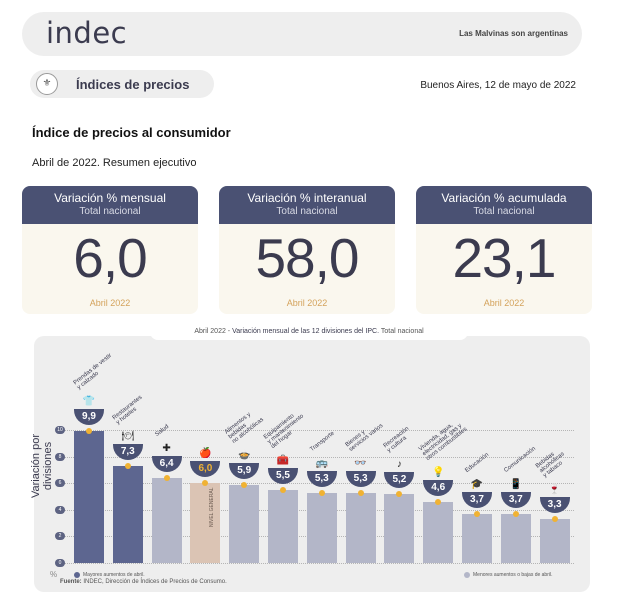 The image size is (617, 605). I want to click on seal-icon: ⚜, so click(47, 84).